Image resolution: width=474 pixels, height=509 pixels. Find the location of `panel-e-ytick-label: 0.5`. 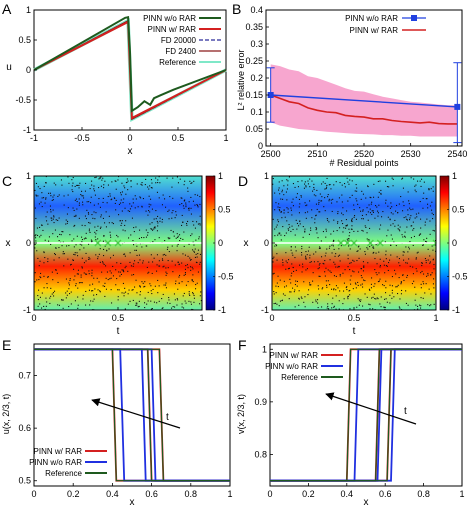

panel-e-ytick-label: 0.5 is located at coordinates (24, 481).